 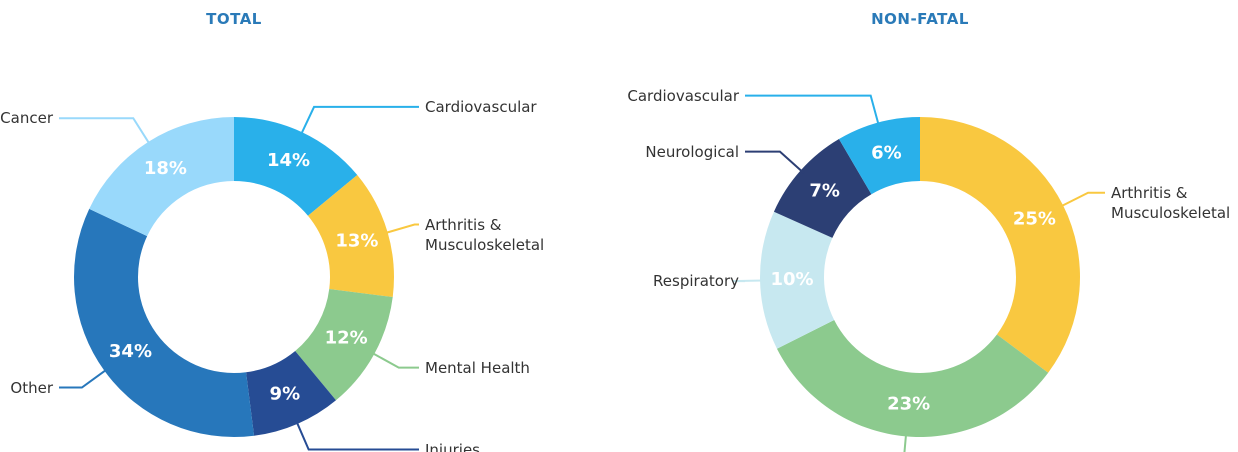 I want to click on value-label: 6%, so click(x=886, y=152).